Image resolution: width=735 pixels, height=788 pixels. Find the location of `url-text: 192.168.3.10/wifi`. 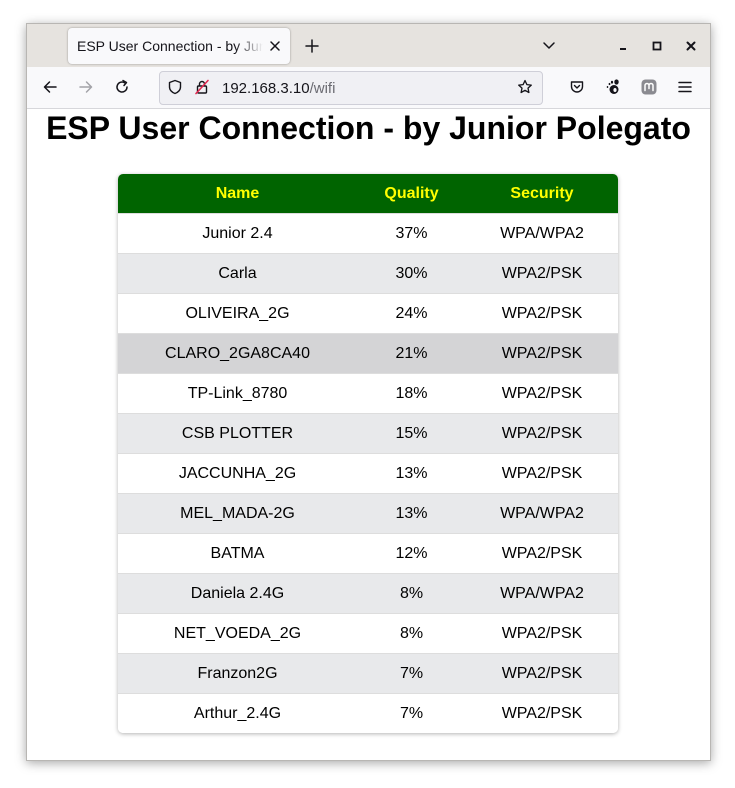

url-text: 192.168.3.10/wifi is located at coordinates (278, 88).